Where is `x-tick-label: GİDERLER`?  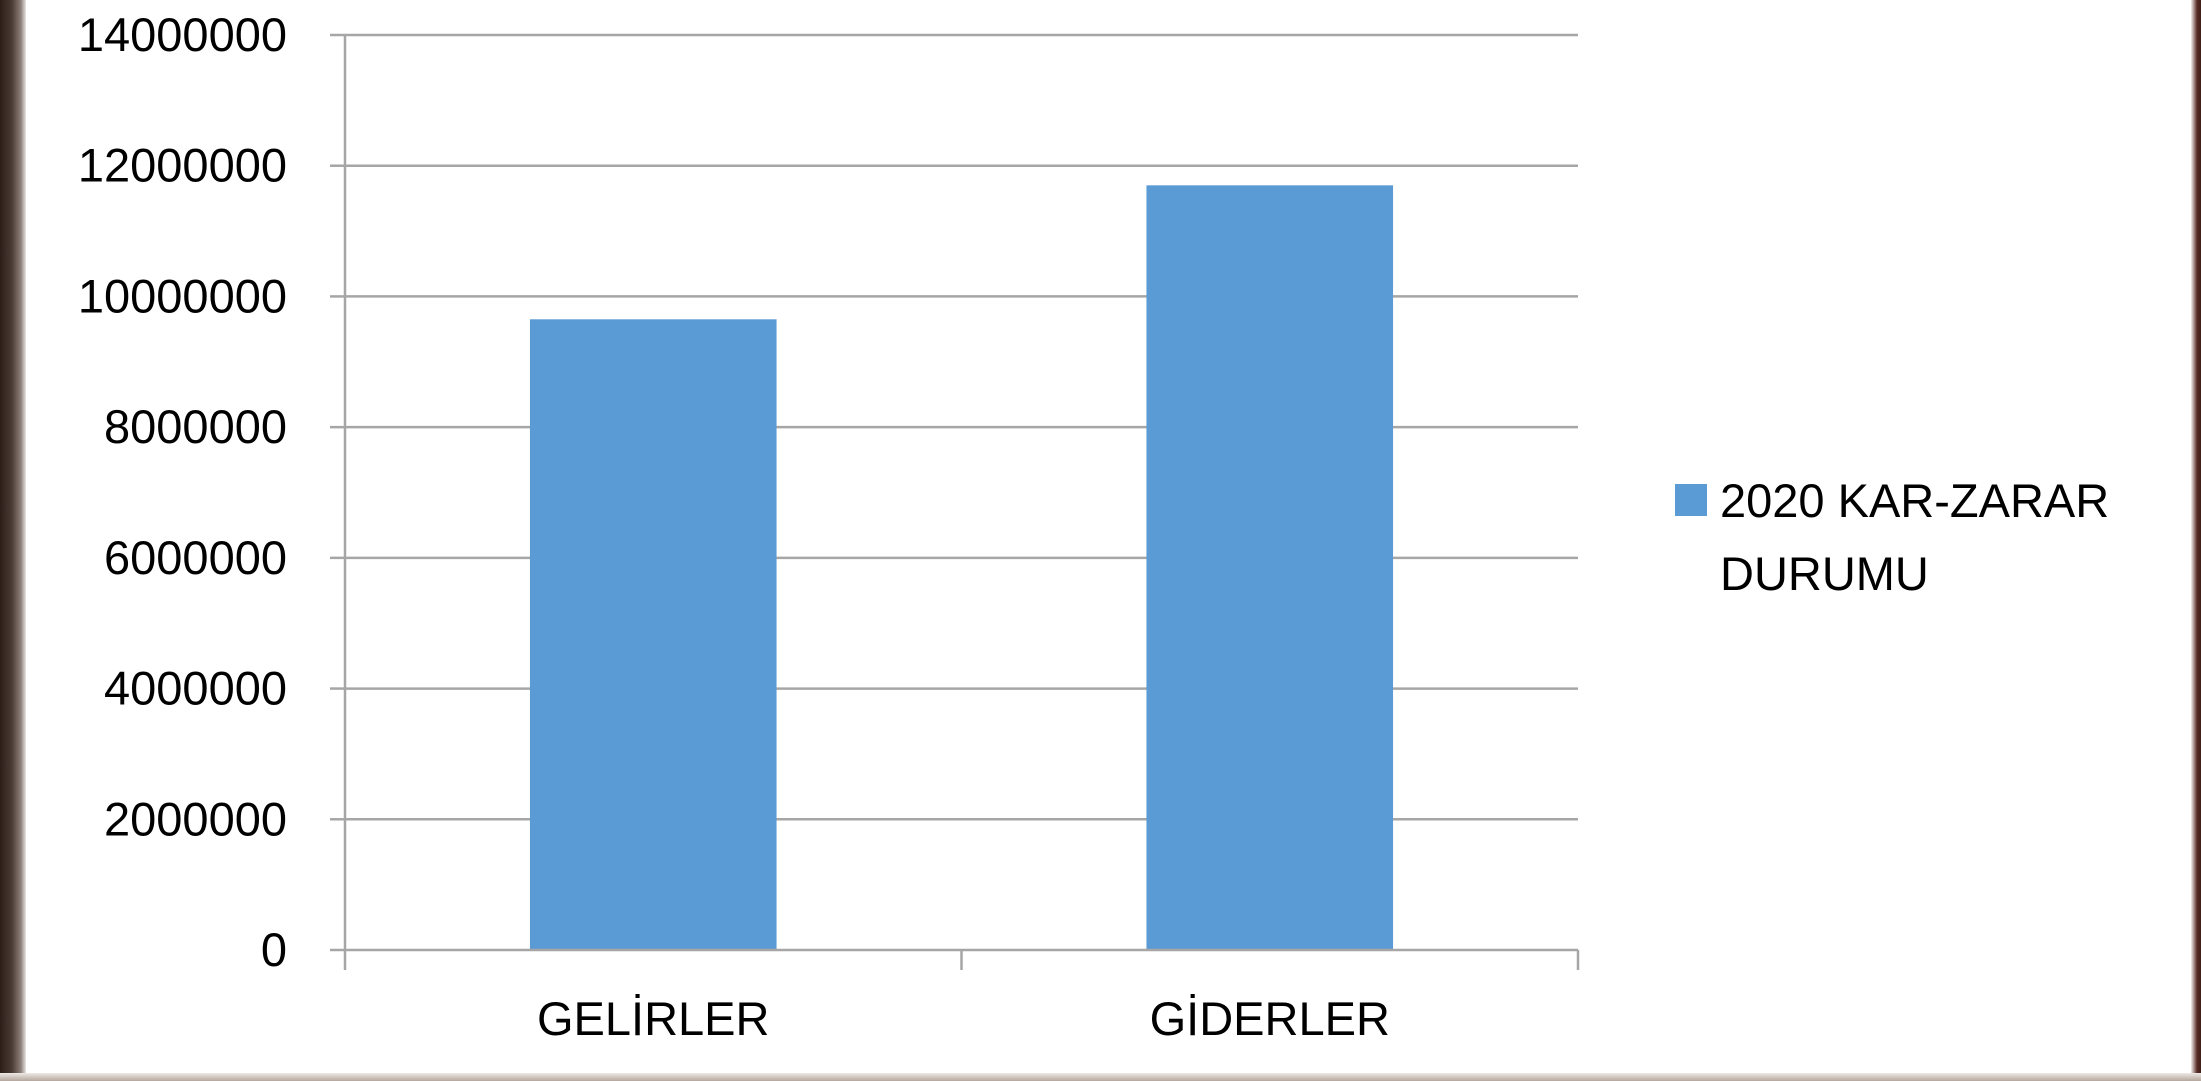
x-tick-label: GİDERLER is located at coordinates (1270, 1018).